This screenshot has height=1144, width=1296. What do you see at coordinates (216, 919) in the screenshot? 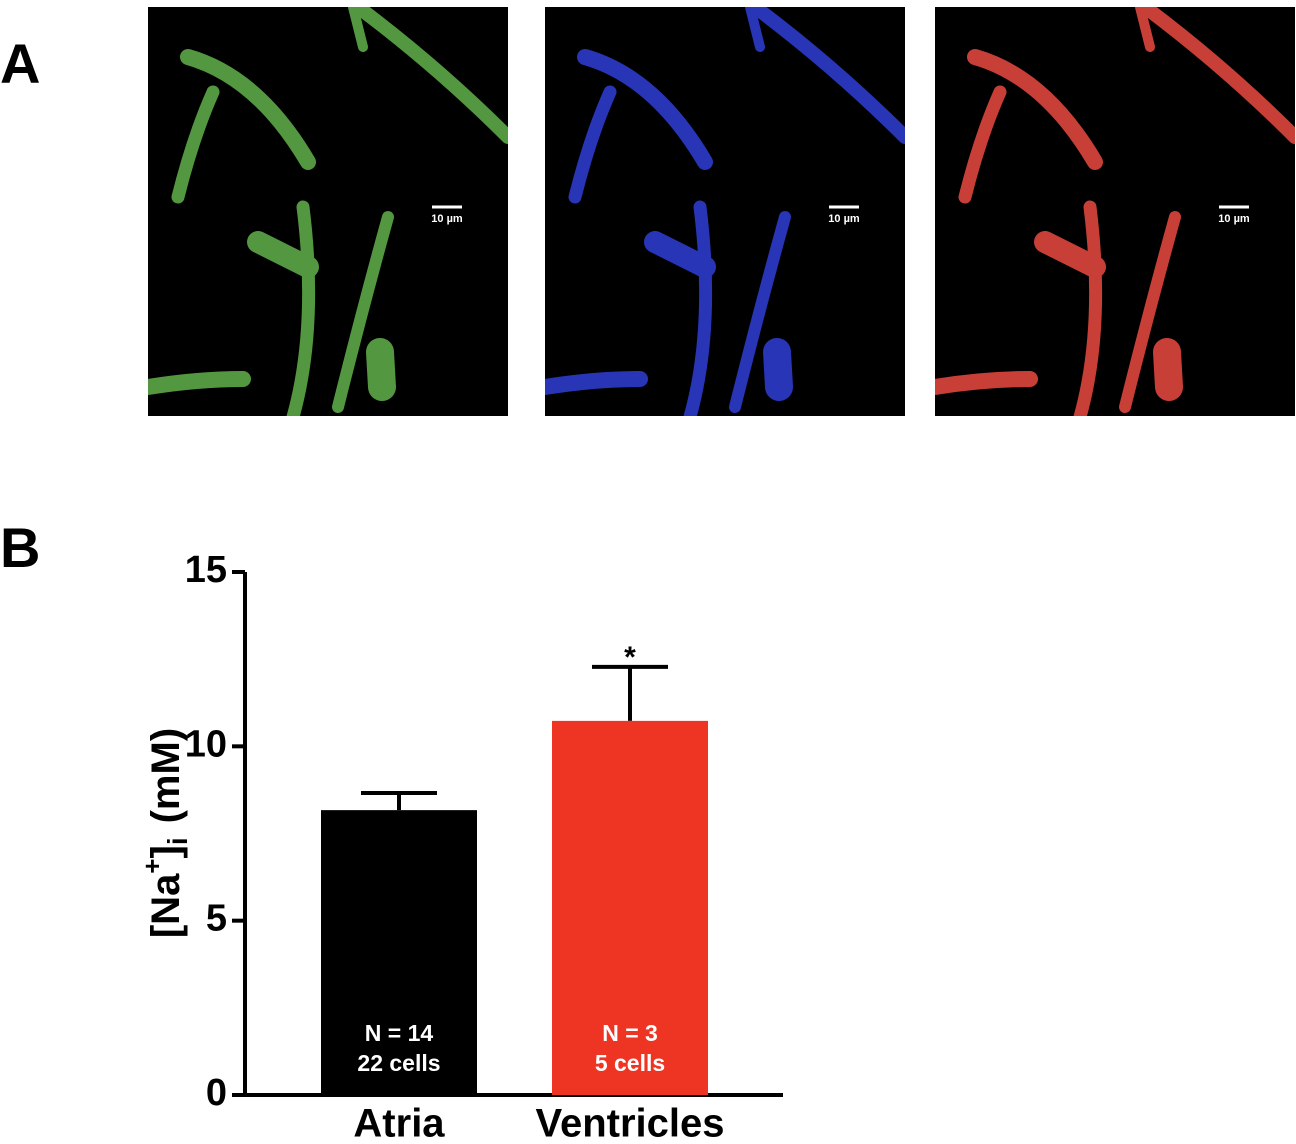
I see `y-tick-label: 5` at bounding box center [216, 919].